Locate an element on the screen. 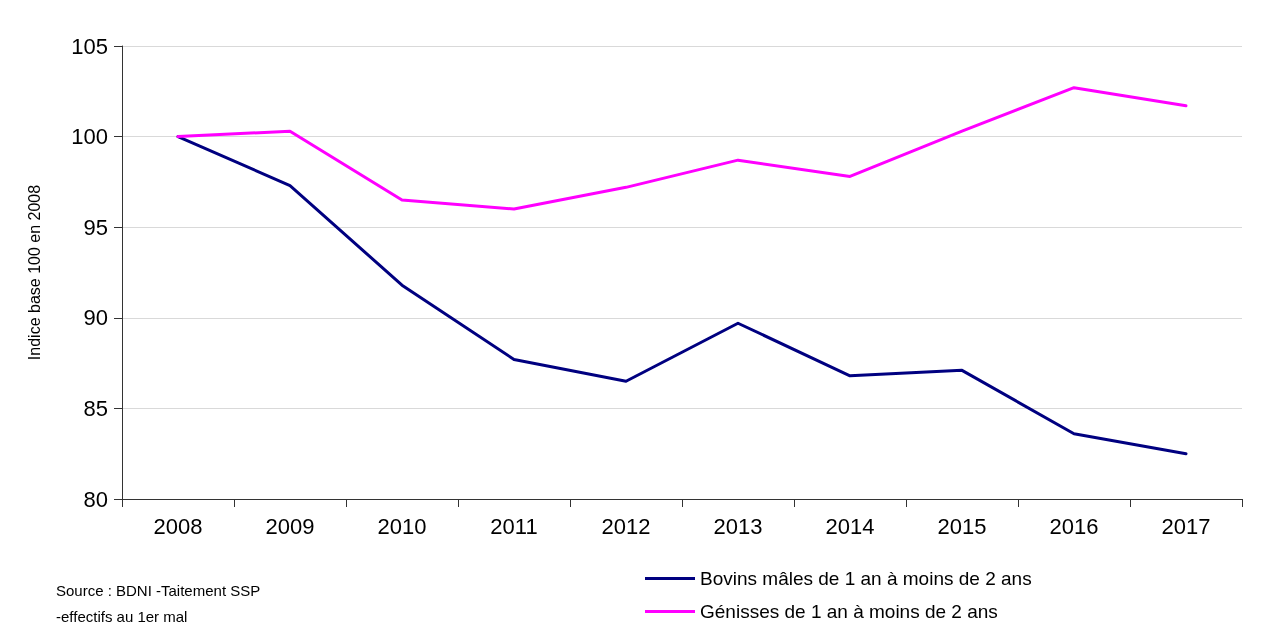 This screenshot has width=1262, height=628. x-tick-label: 2009 is located at coordinates (290, 526).